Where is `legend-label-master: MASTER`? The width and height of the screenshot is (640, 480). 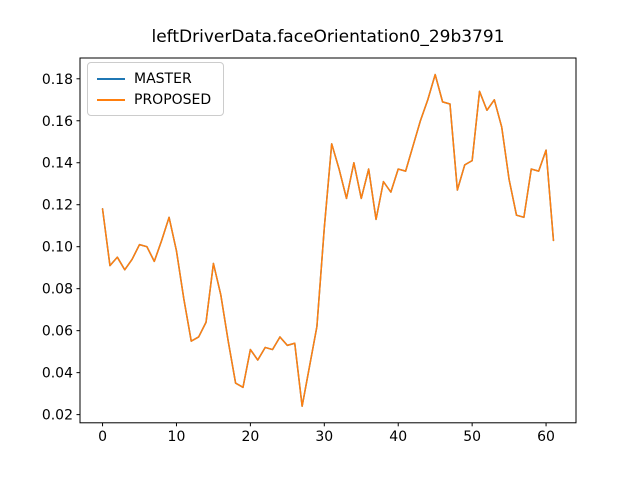 legend-label-master: MASTER is located at coordinates (163, 78).